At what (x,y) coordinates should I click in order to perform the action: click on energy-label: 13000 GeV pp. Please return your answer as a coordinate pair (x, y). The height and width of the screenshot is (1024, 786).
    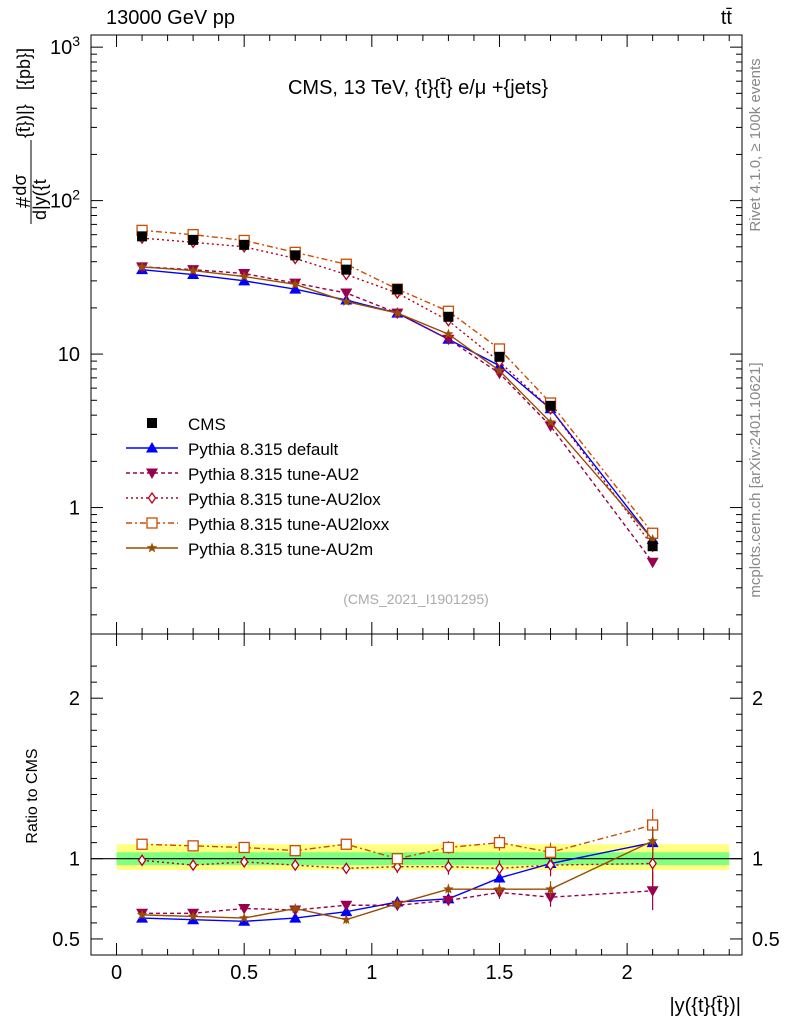
    Looking at the image, I should click on (170, 18).